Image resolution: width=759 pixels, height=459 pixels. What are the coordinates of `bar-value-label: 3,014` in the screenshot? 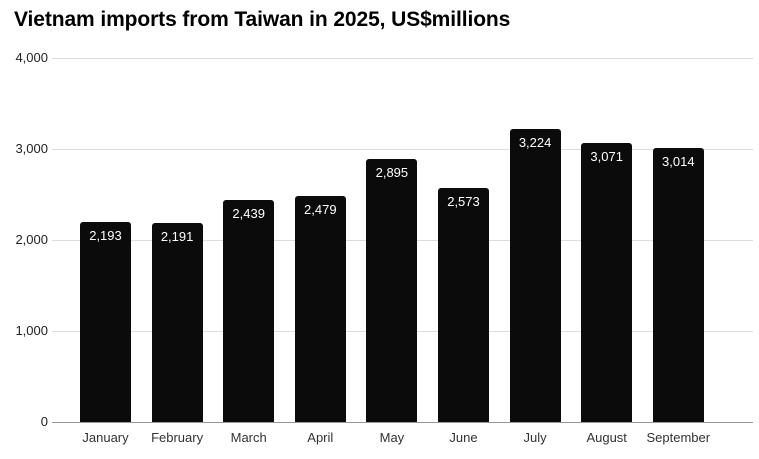 It's located at (678, 161).